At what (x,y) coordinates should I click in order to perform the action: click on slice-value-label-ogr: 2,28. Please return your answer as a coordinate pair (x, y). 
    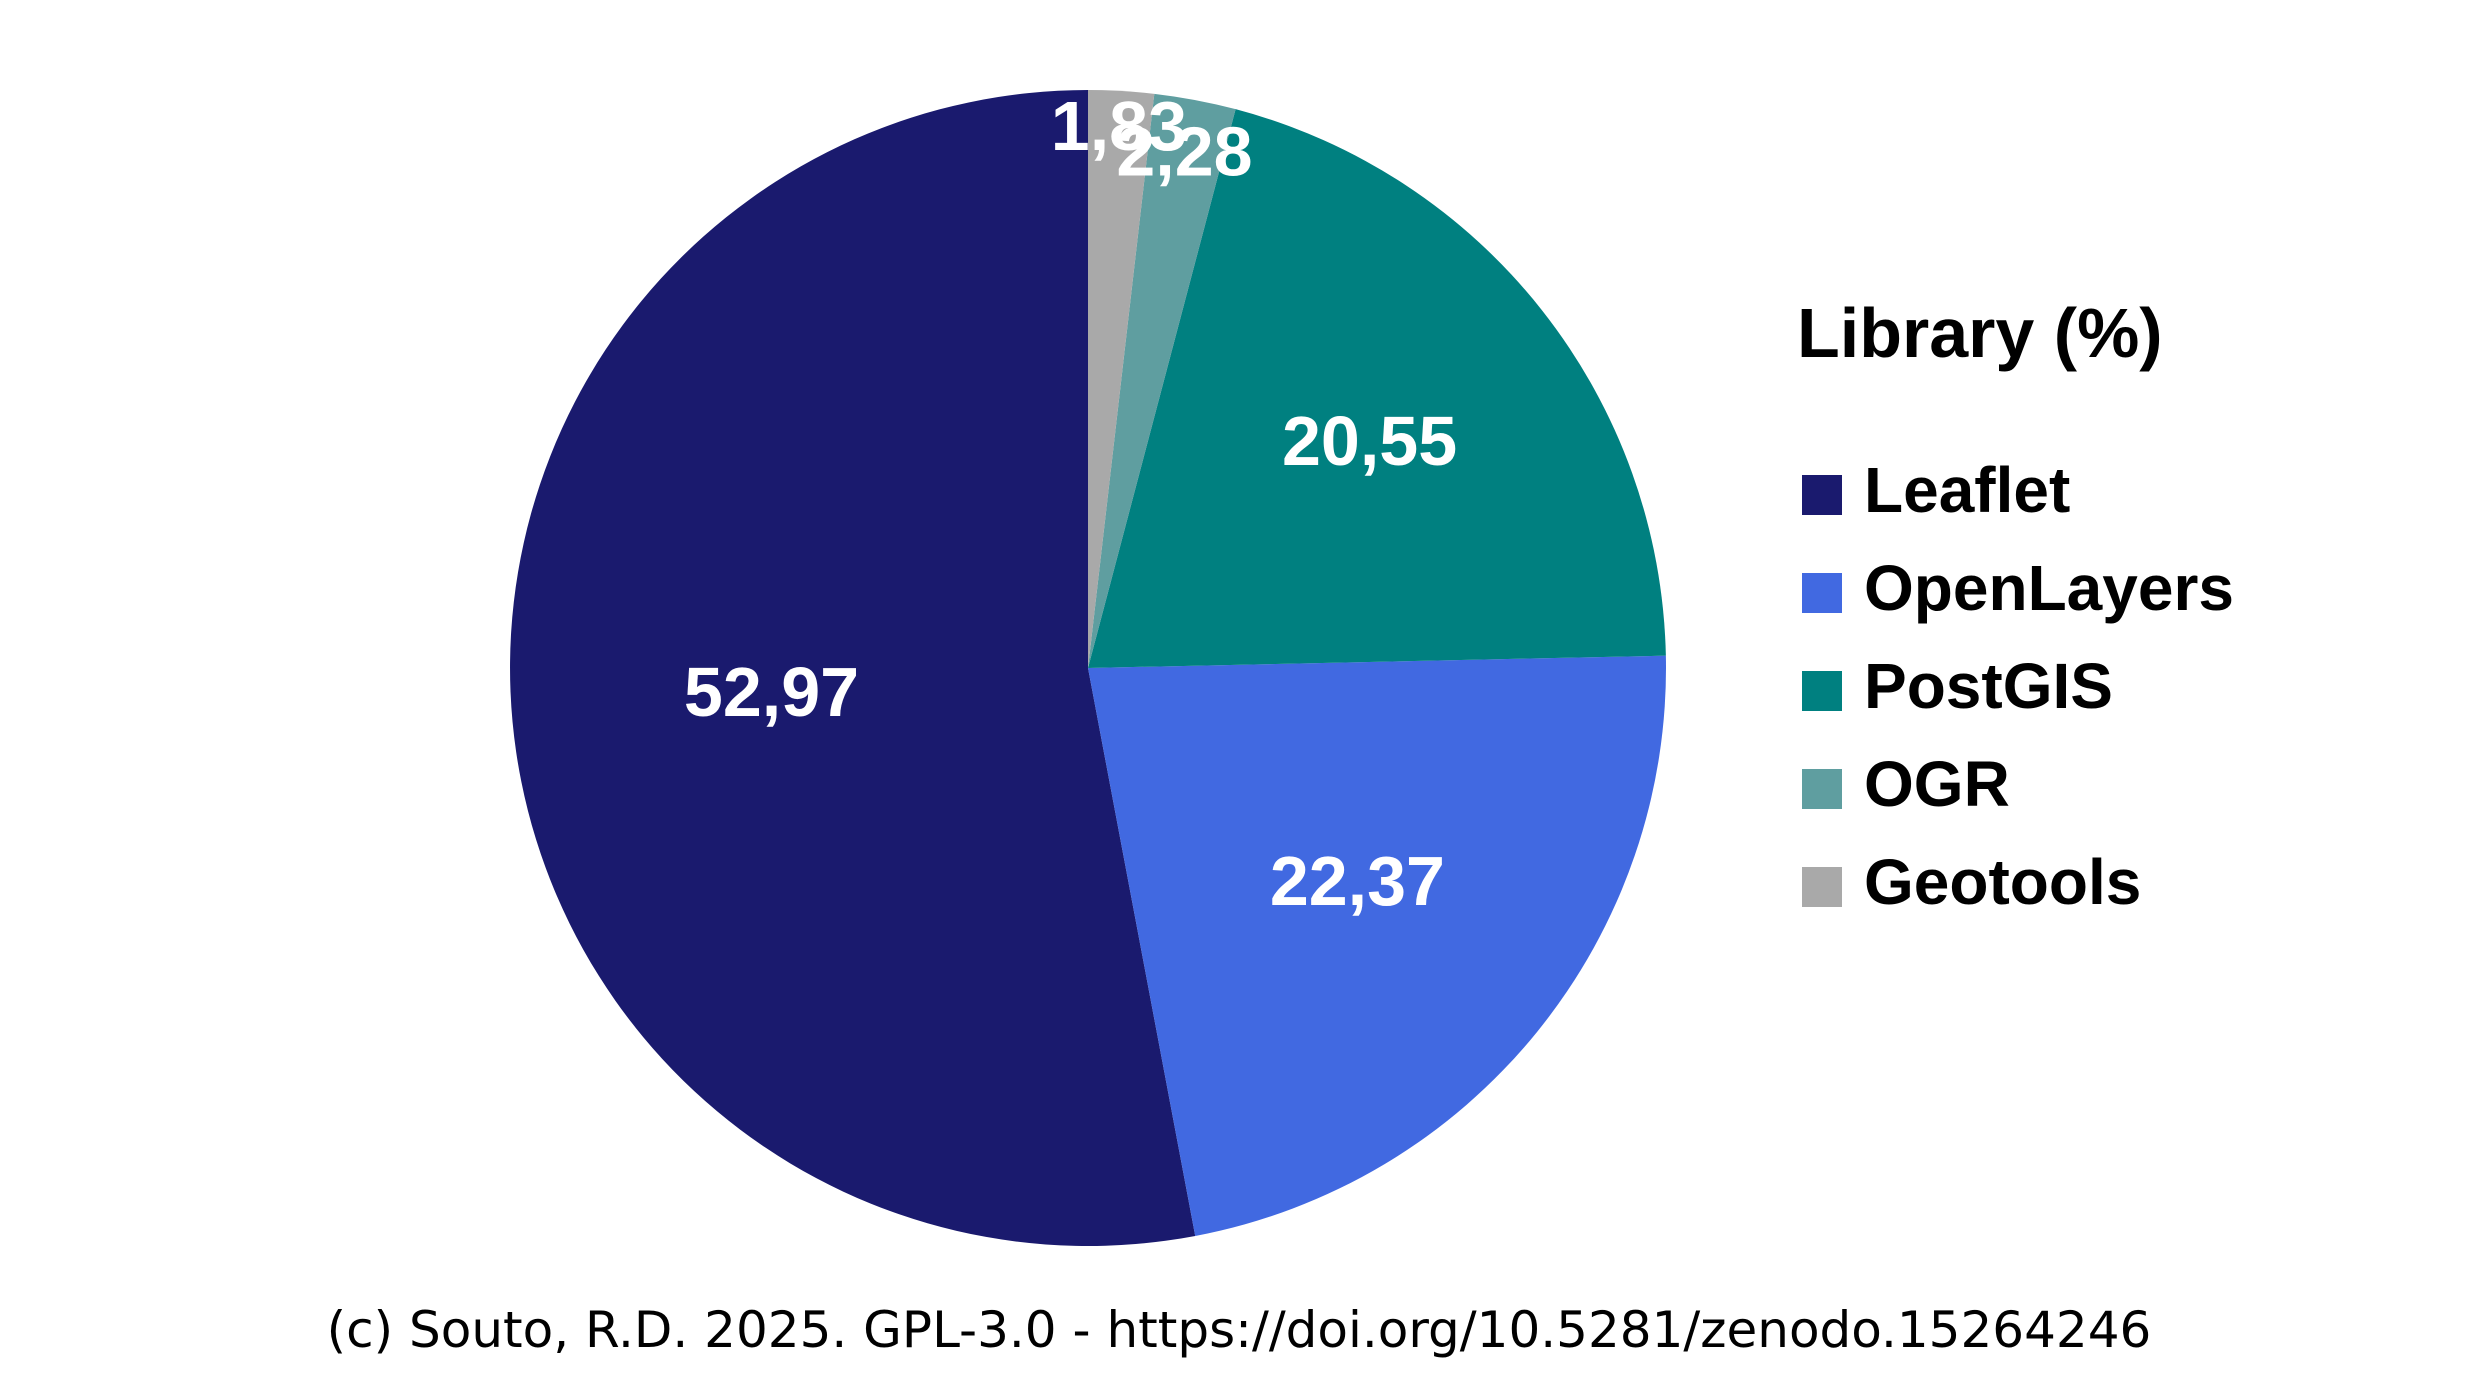
    Looking at the image, I should click on (1184, 151).